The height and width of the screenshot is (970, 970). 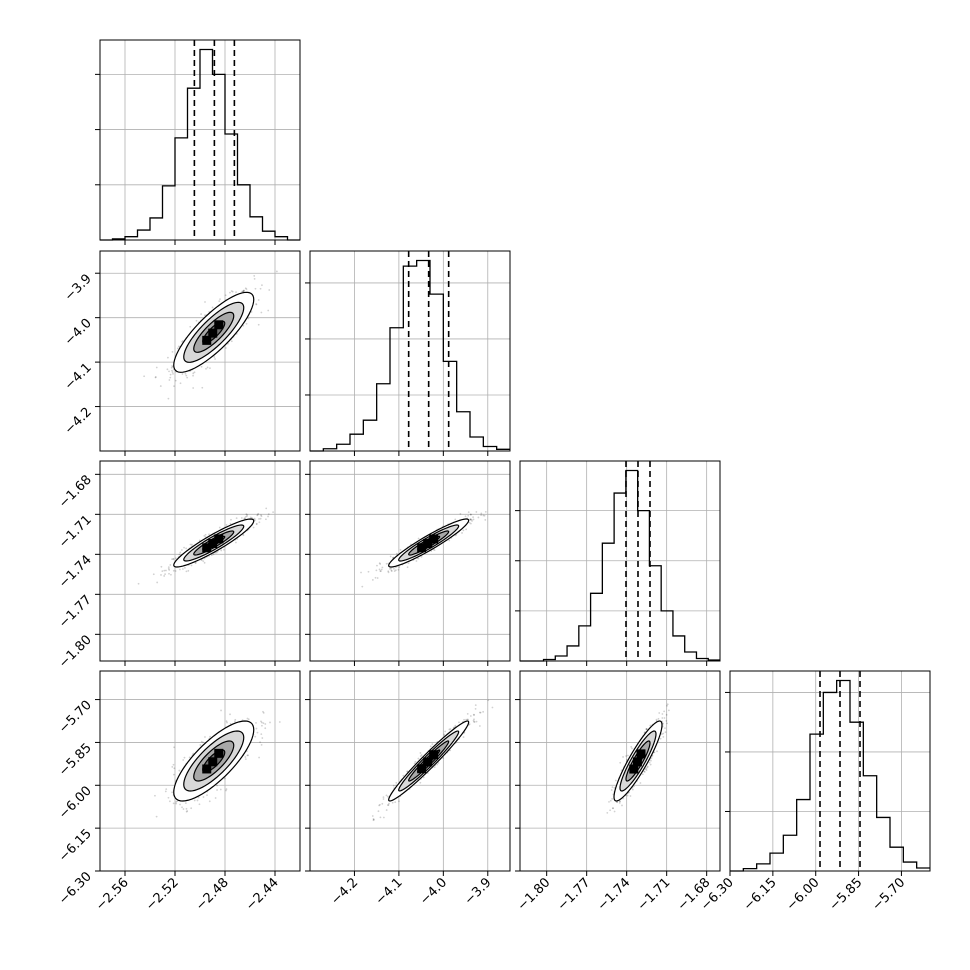 I want to click on x-tick-label: −3.9, so click(x=478, y=891).